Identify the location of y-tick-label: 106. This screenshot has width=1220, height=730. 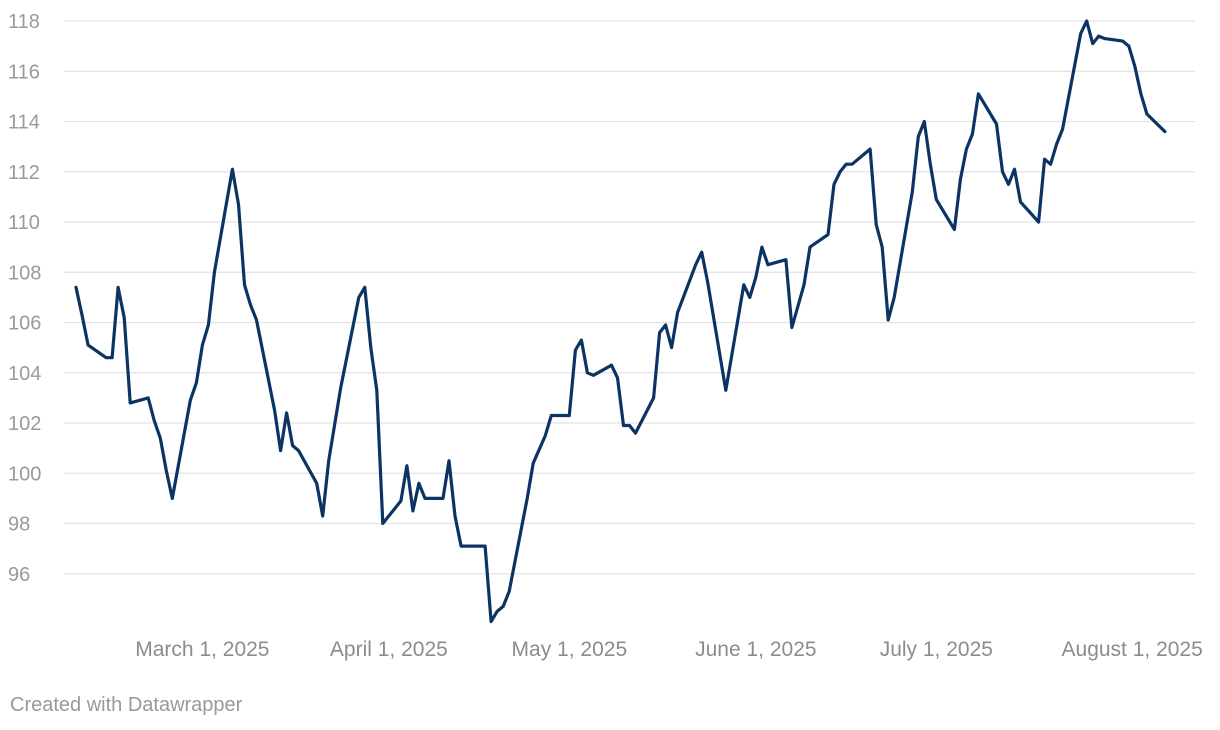
(24, 324).